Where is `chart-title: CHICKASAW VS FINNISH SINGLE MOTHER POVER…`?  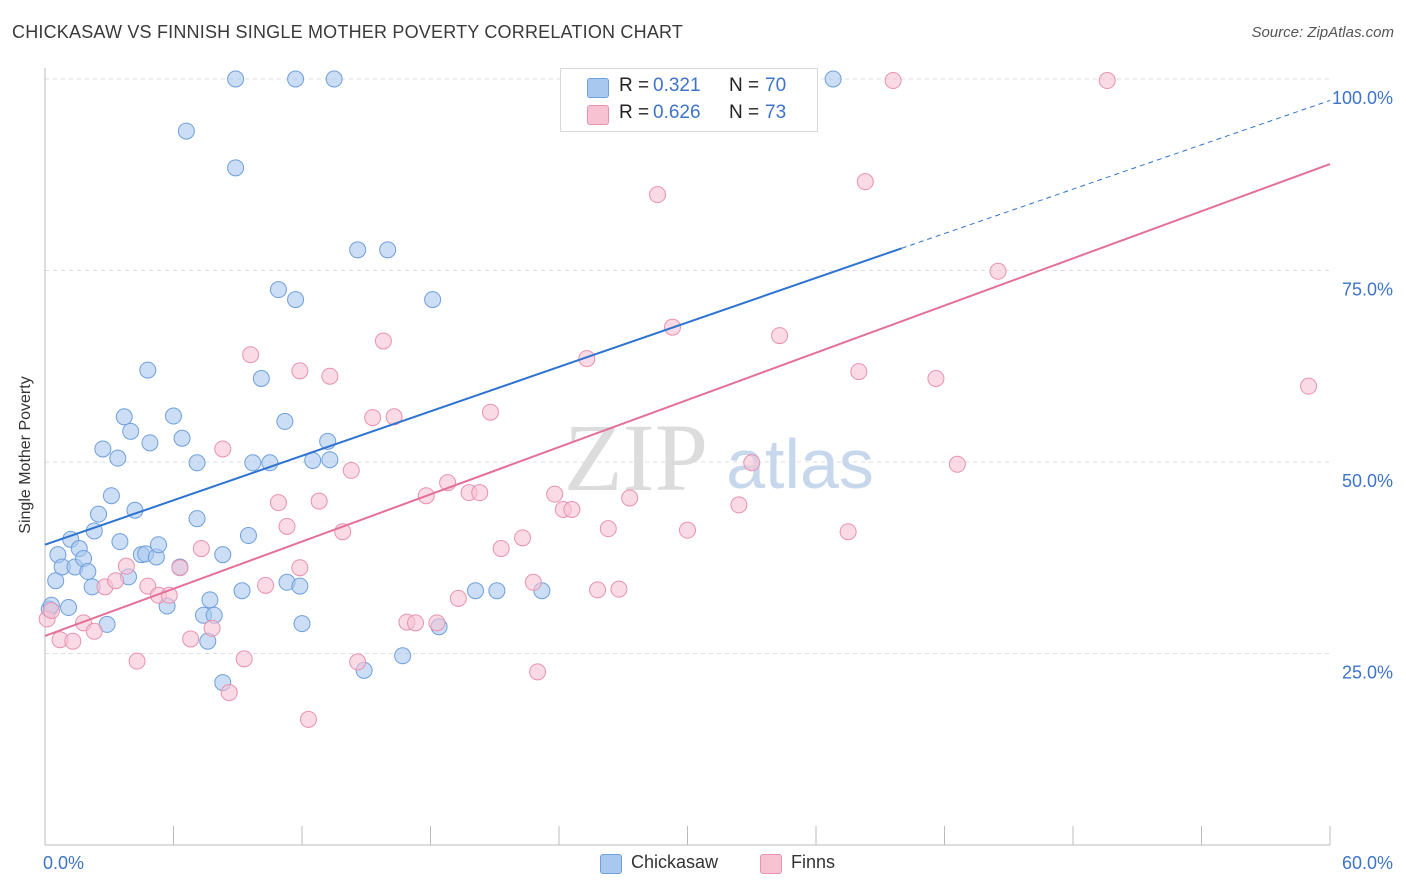
chart-title: CHICKASAW VS FINNISH SINGLE MOTHER POVER… is located at coordinates (348, 32).